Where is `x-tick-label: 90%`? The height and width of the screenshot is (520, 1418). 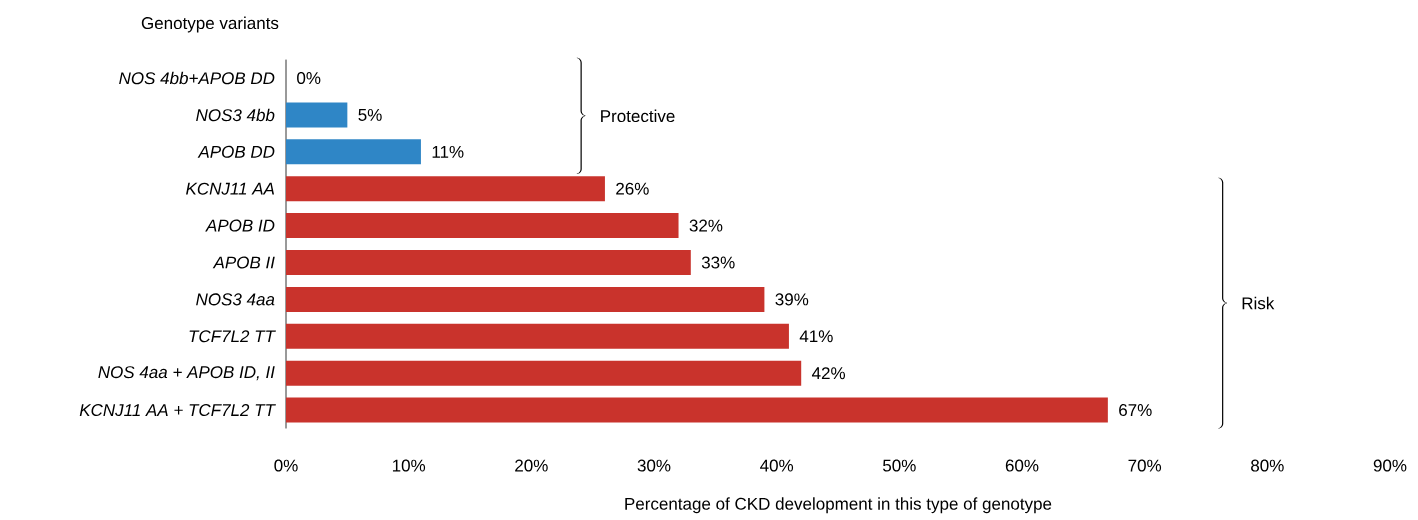 x-tick-label: 90% is located at coordinates (1390, 465).